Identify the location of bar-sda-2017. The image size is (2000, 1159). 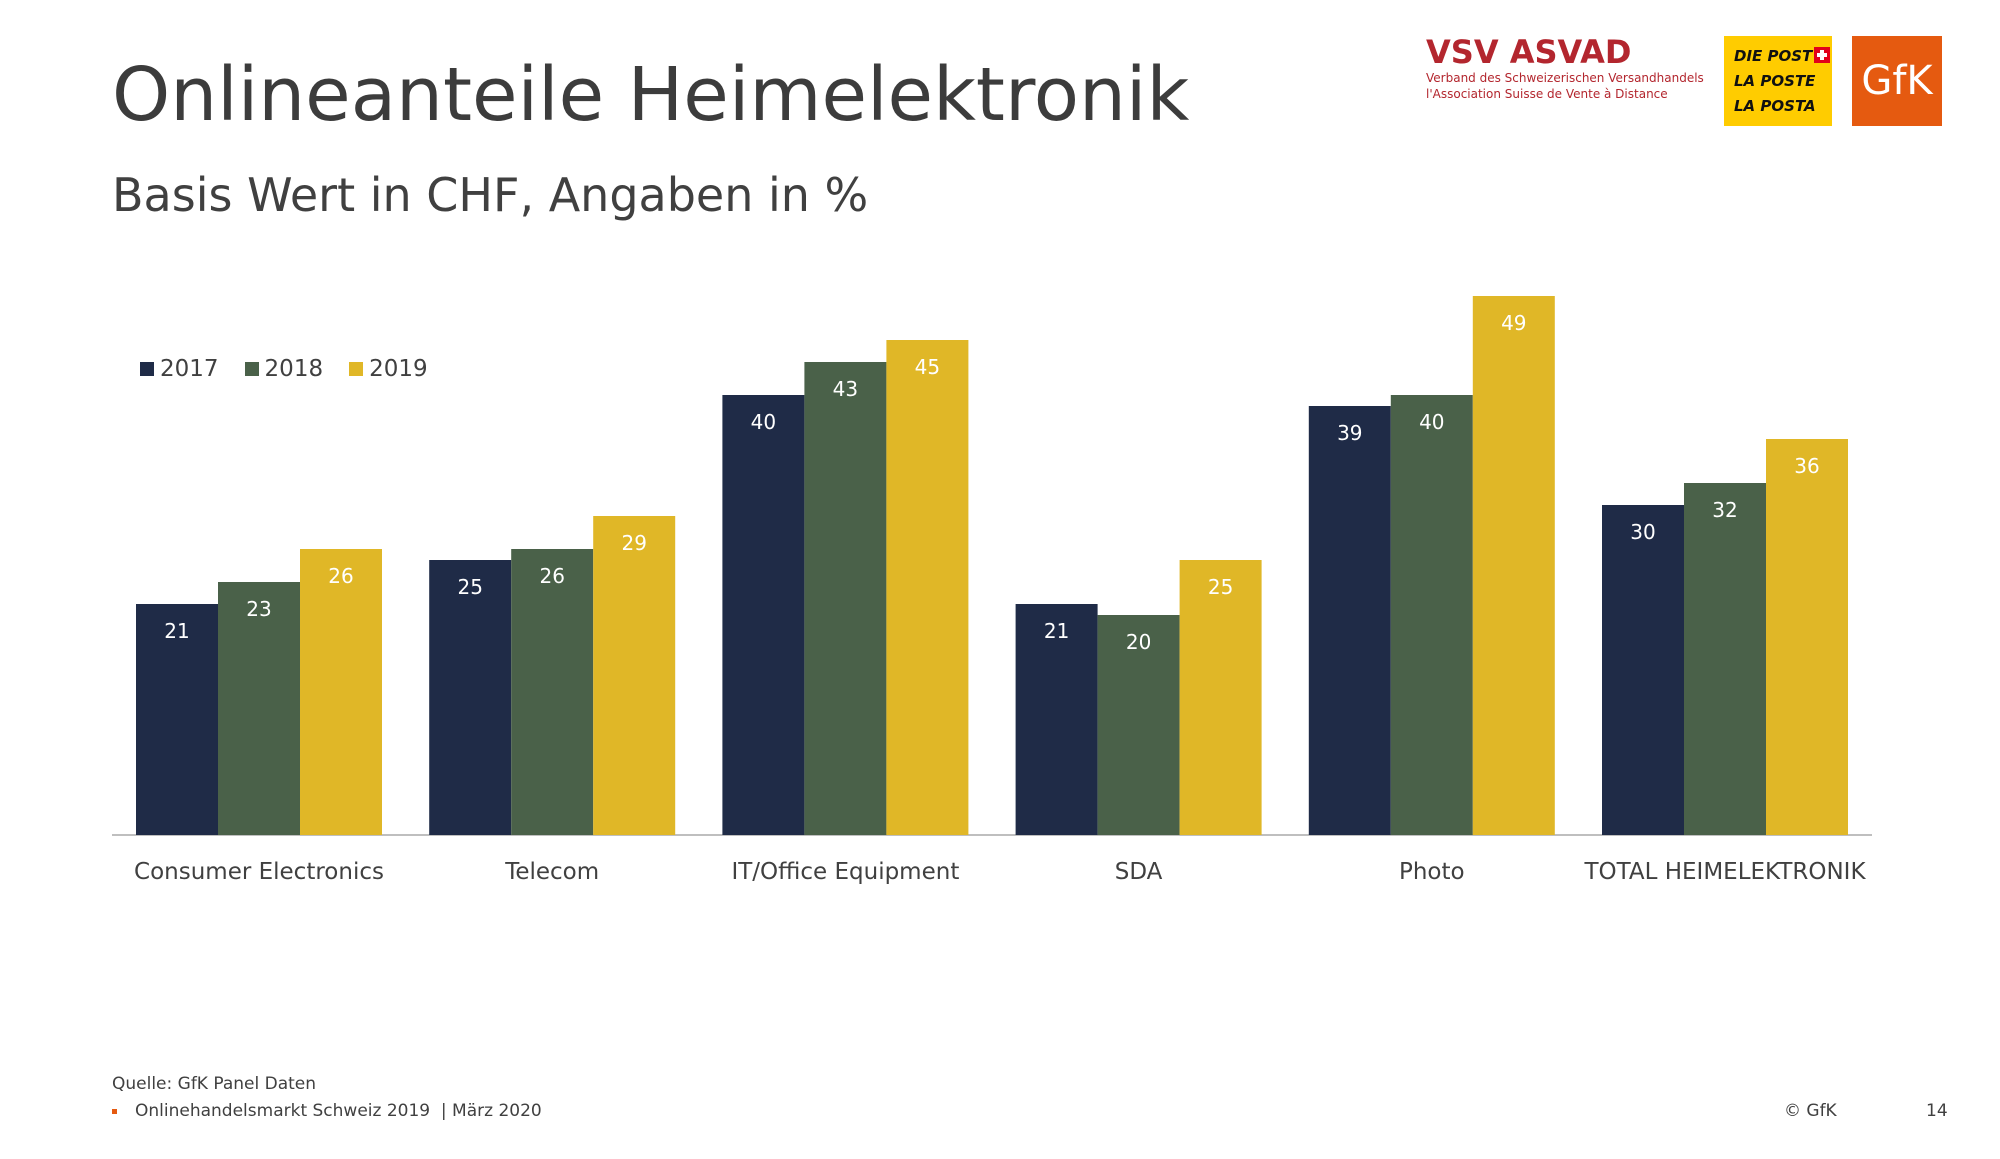
(1056, 719).